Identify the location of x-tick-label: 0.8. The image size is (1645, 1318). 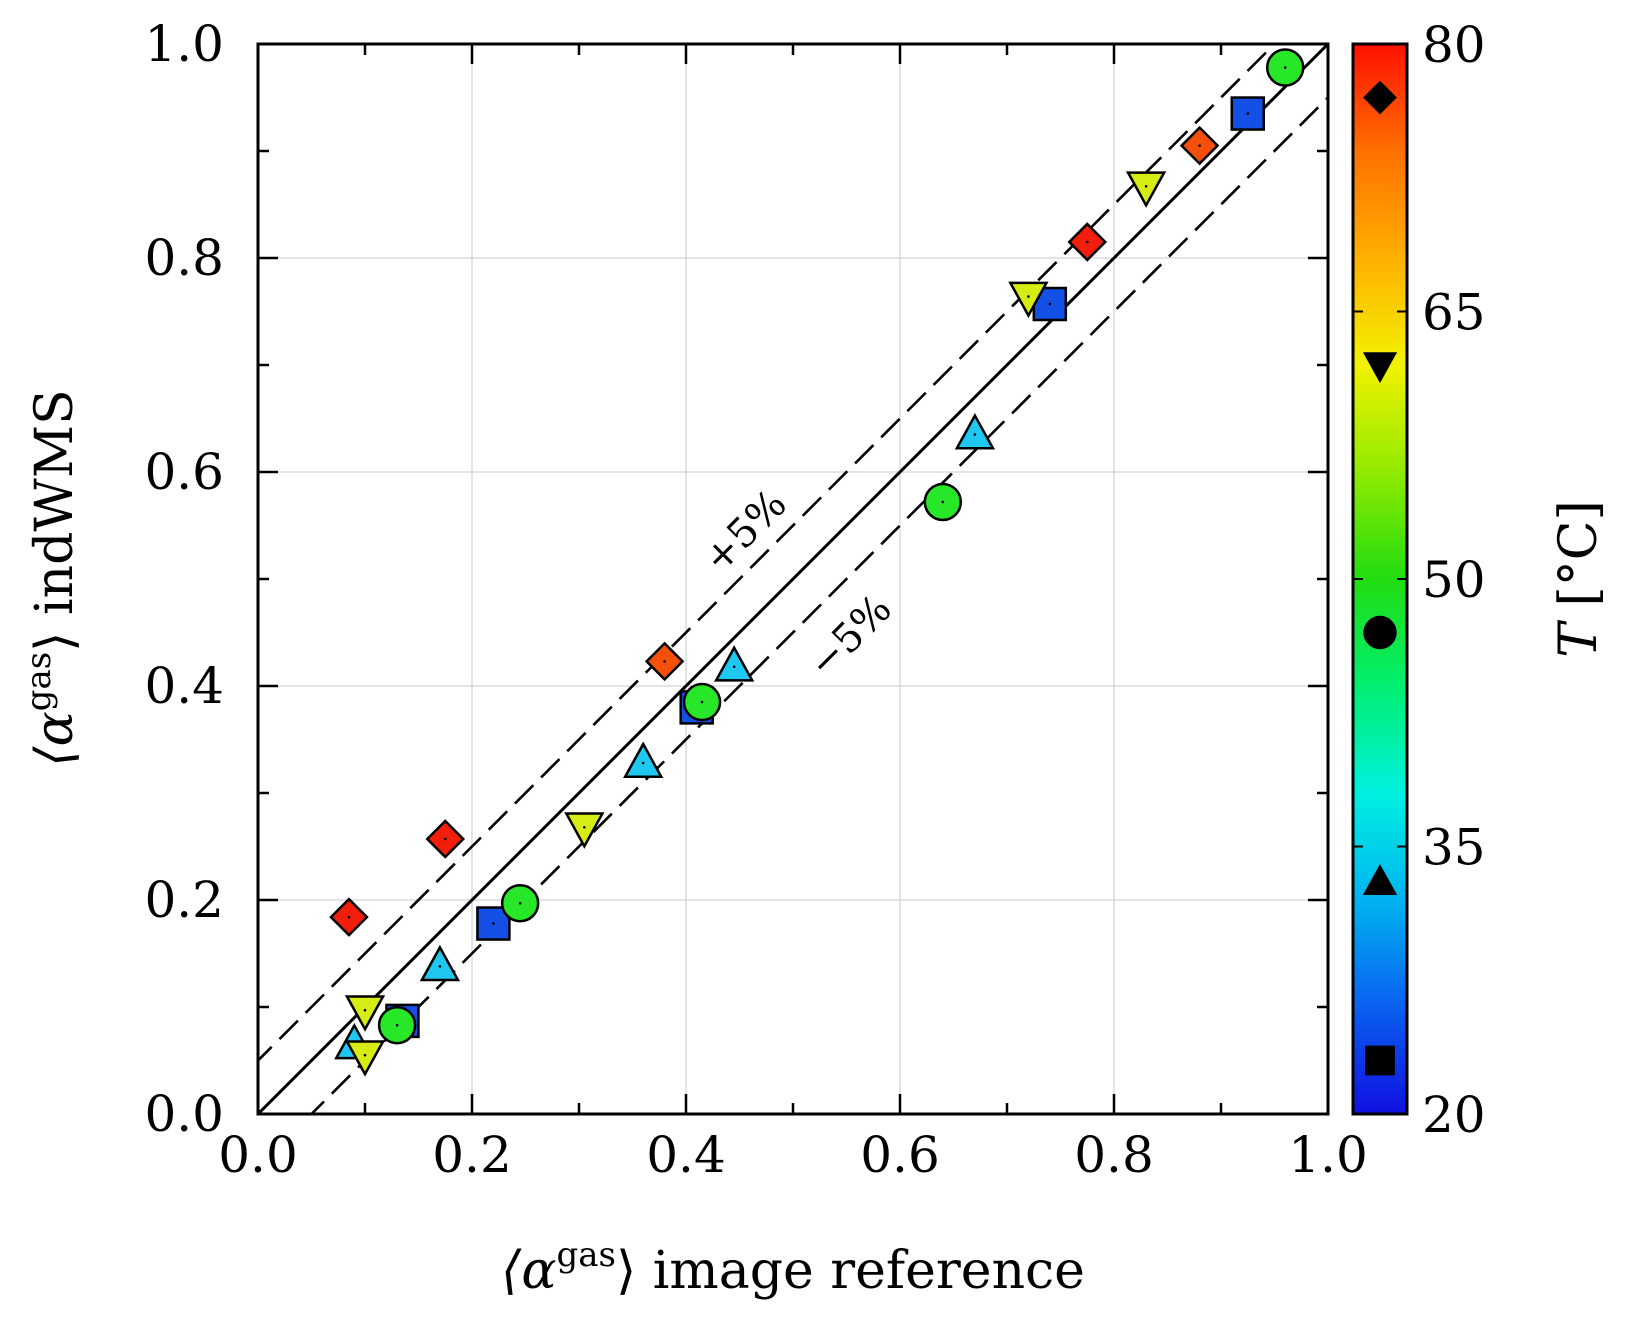
(1114, 1155).